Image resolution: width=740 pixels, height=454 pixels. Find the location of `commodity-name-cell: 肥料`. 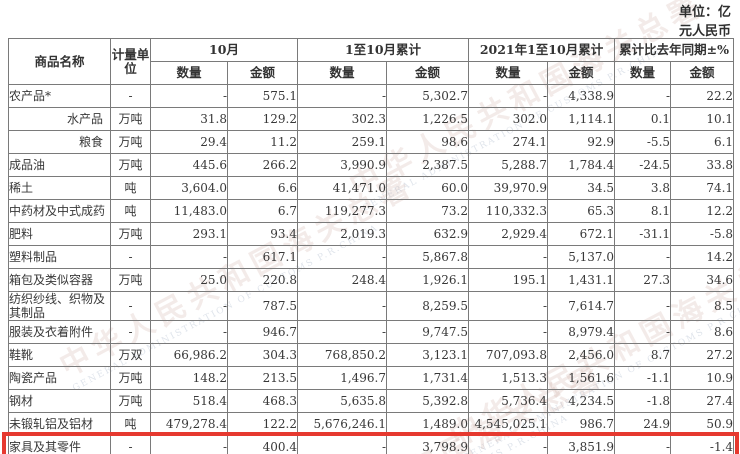

commodity-name-cell: 肥料 is located at coordinates (59, 234).